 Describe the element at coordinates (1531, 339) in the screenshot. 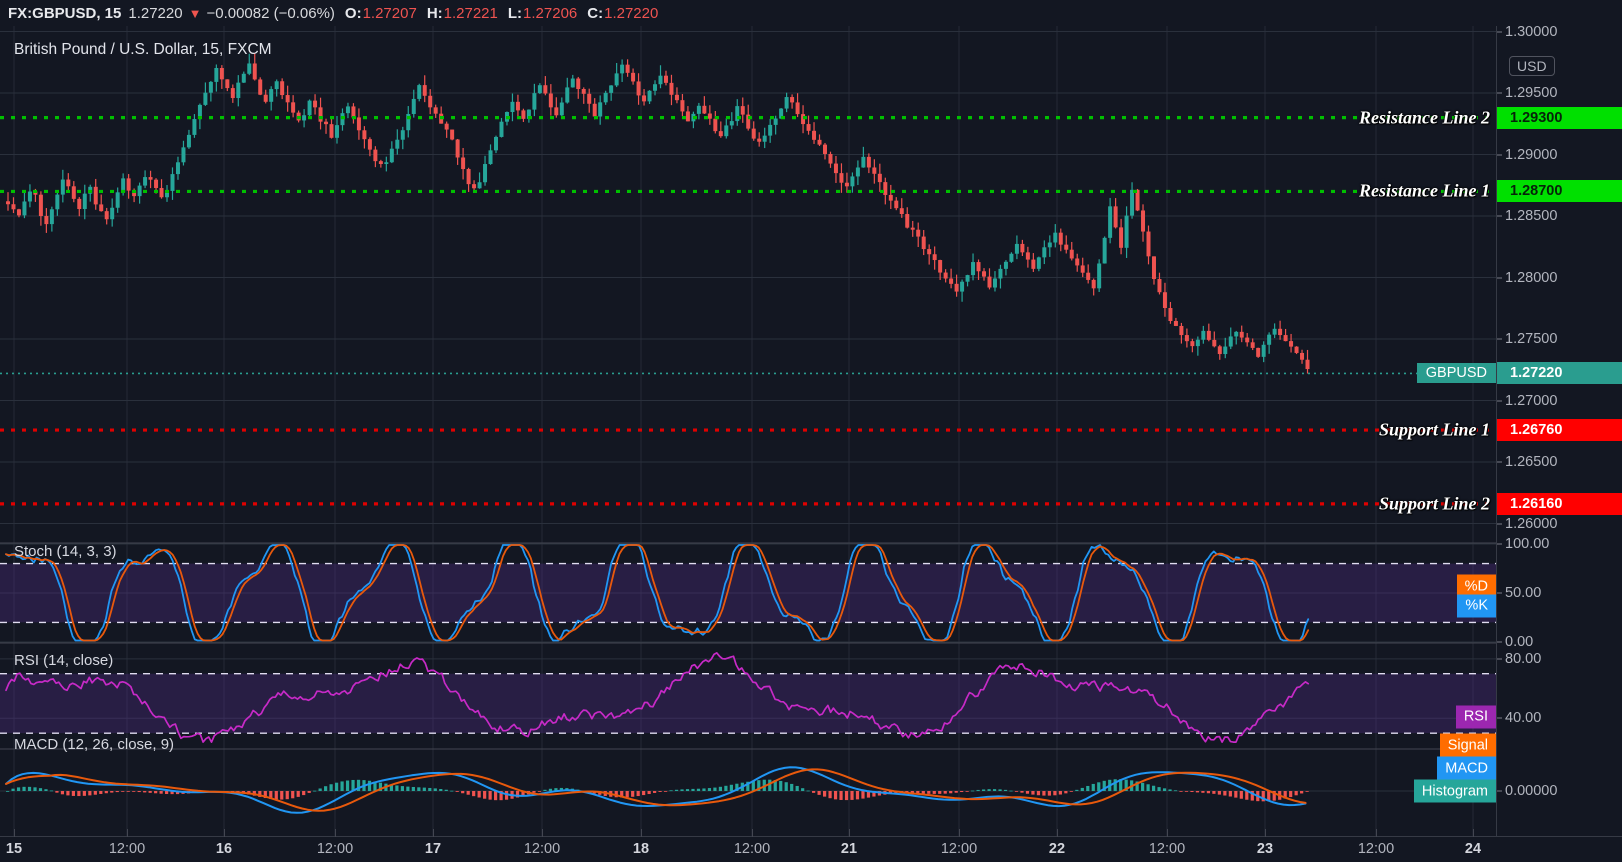

I see `price-axis-label: 1.27500` at that location.